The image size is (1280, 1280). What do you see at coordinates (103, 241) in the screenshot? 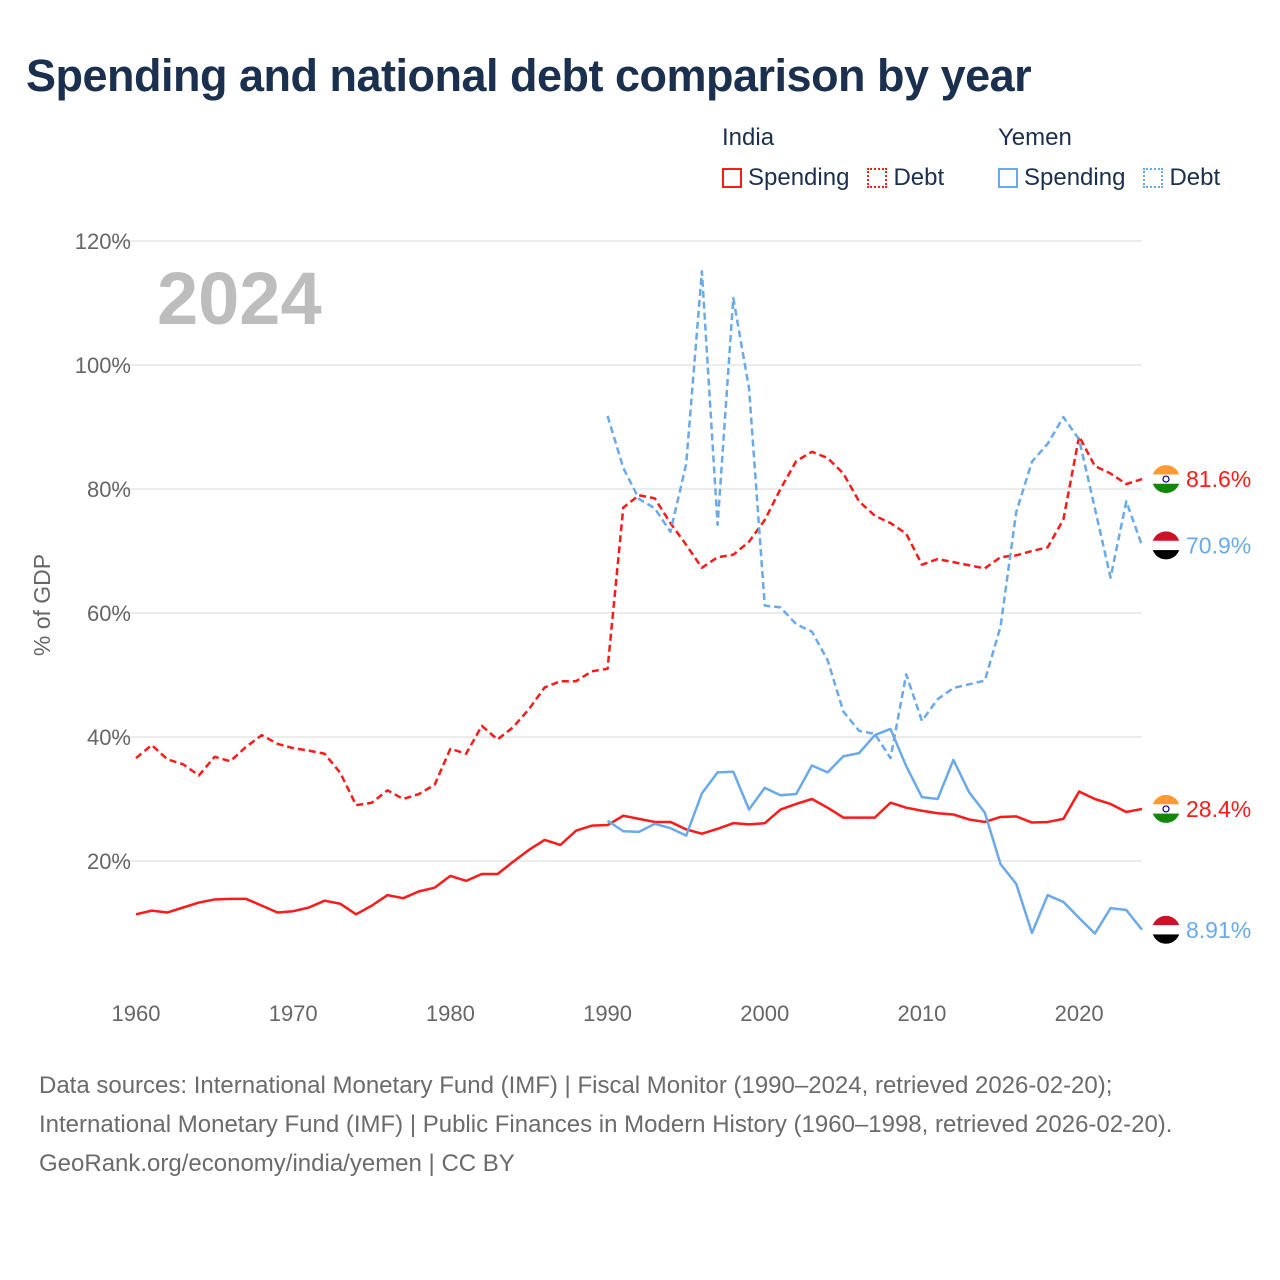
I see `y-tick-label: 120%` at bounding box center [103, 241].